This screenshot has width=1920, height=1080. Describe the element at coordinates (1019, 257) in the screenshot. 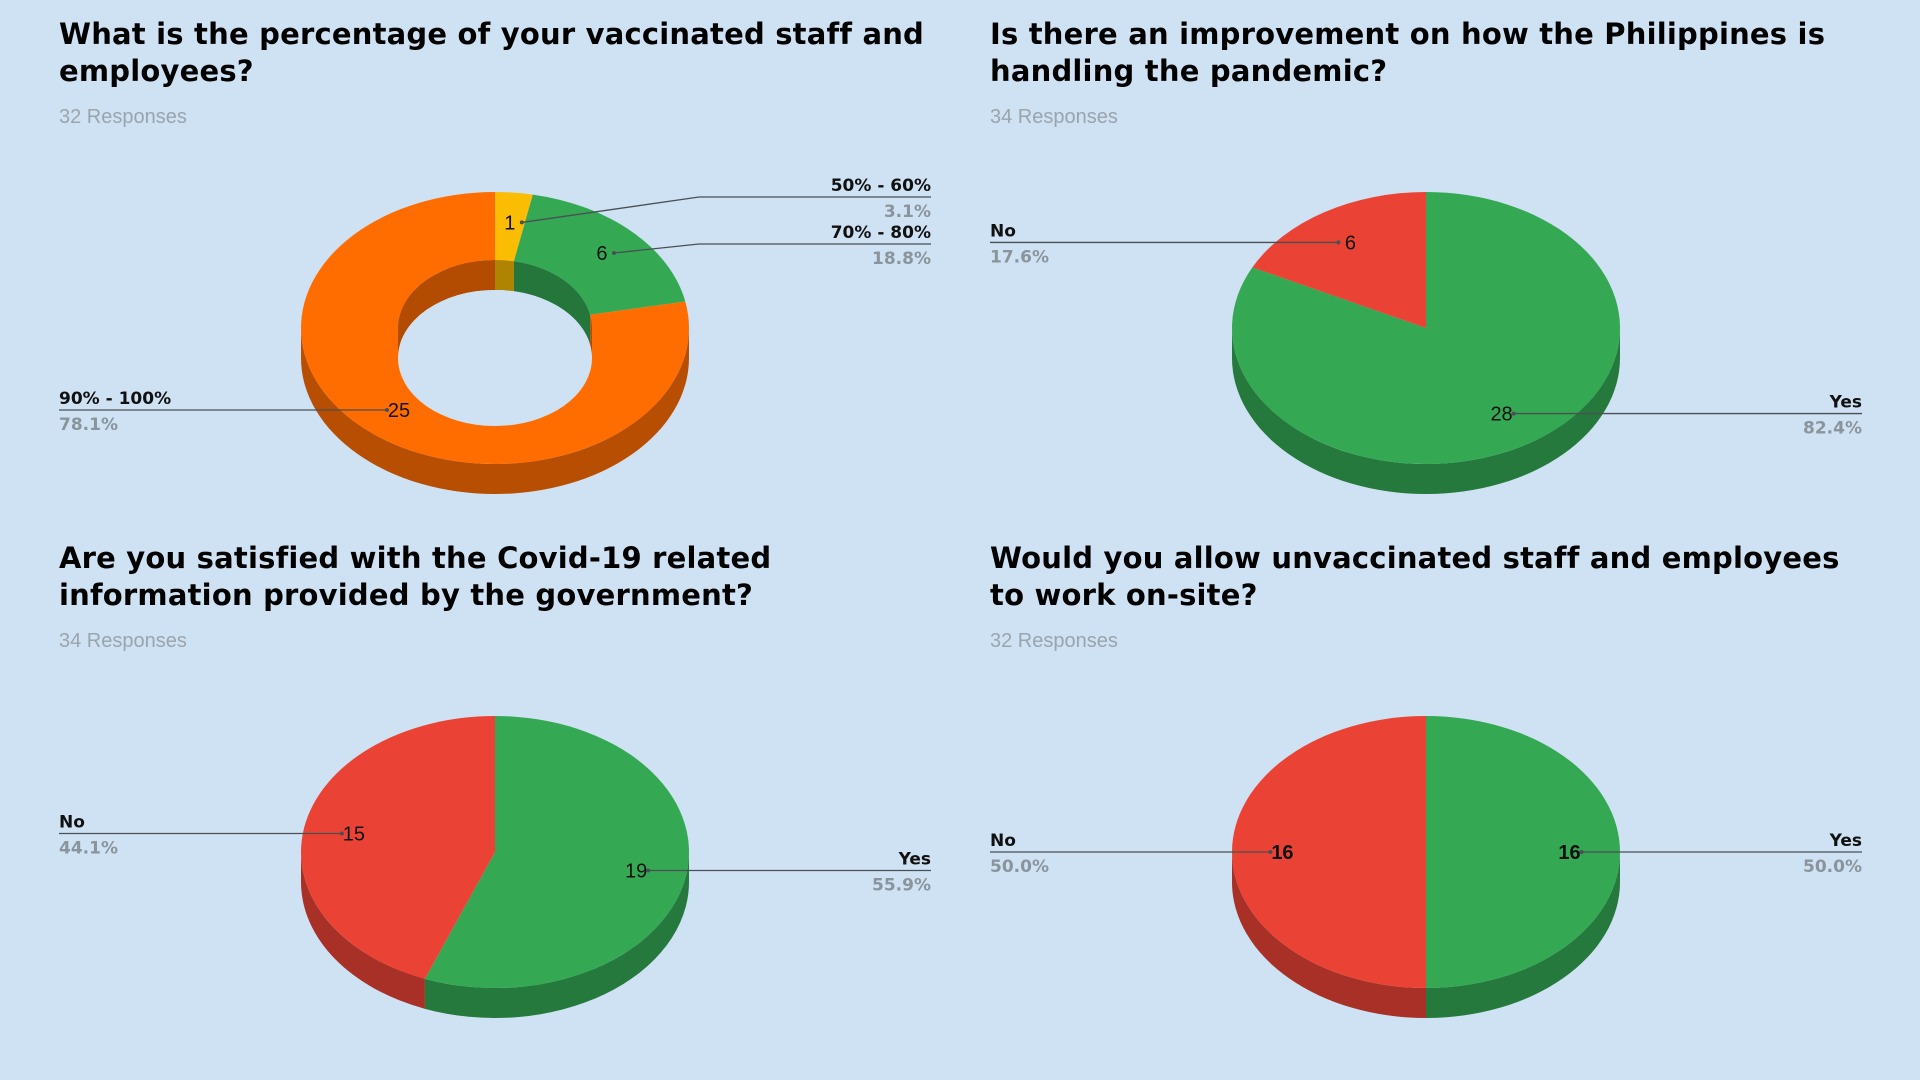

I see `percent-label: 17.6%` at that location.